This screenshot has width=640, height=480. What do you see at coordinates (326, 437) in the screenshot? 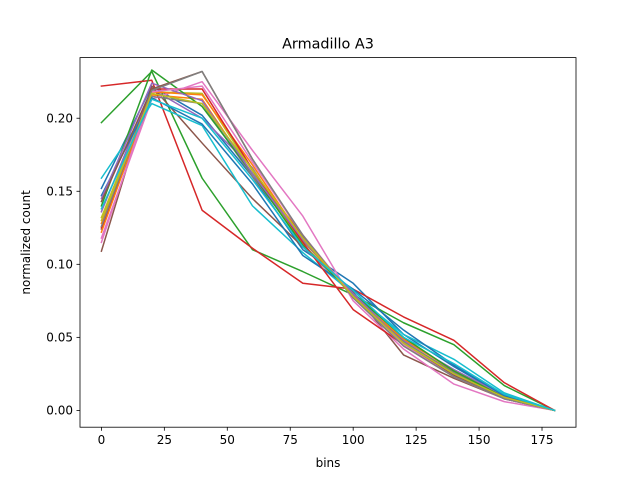
I see `x-axis: 0 25 50 75 100 125 150 175` at bounding box center [326, 437].